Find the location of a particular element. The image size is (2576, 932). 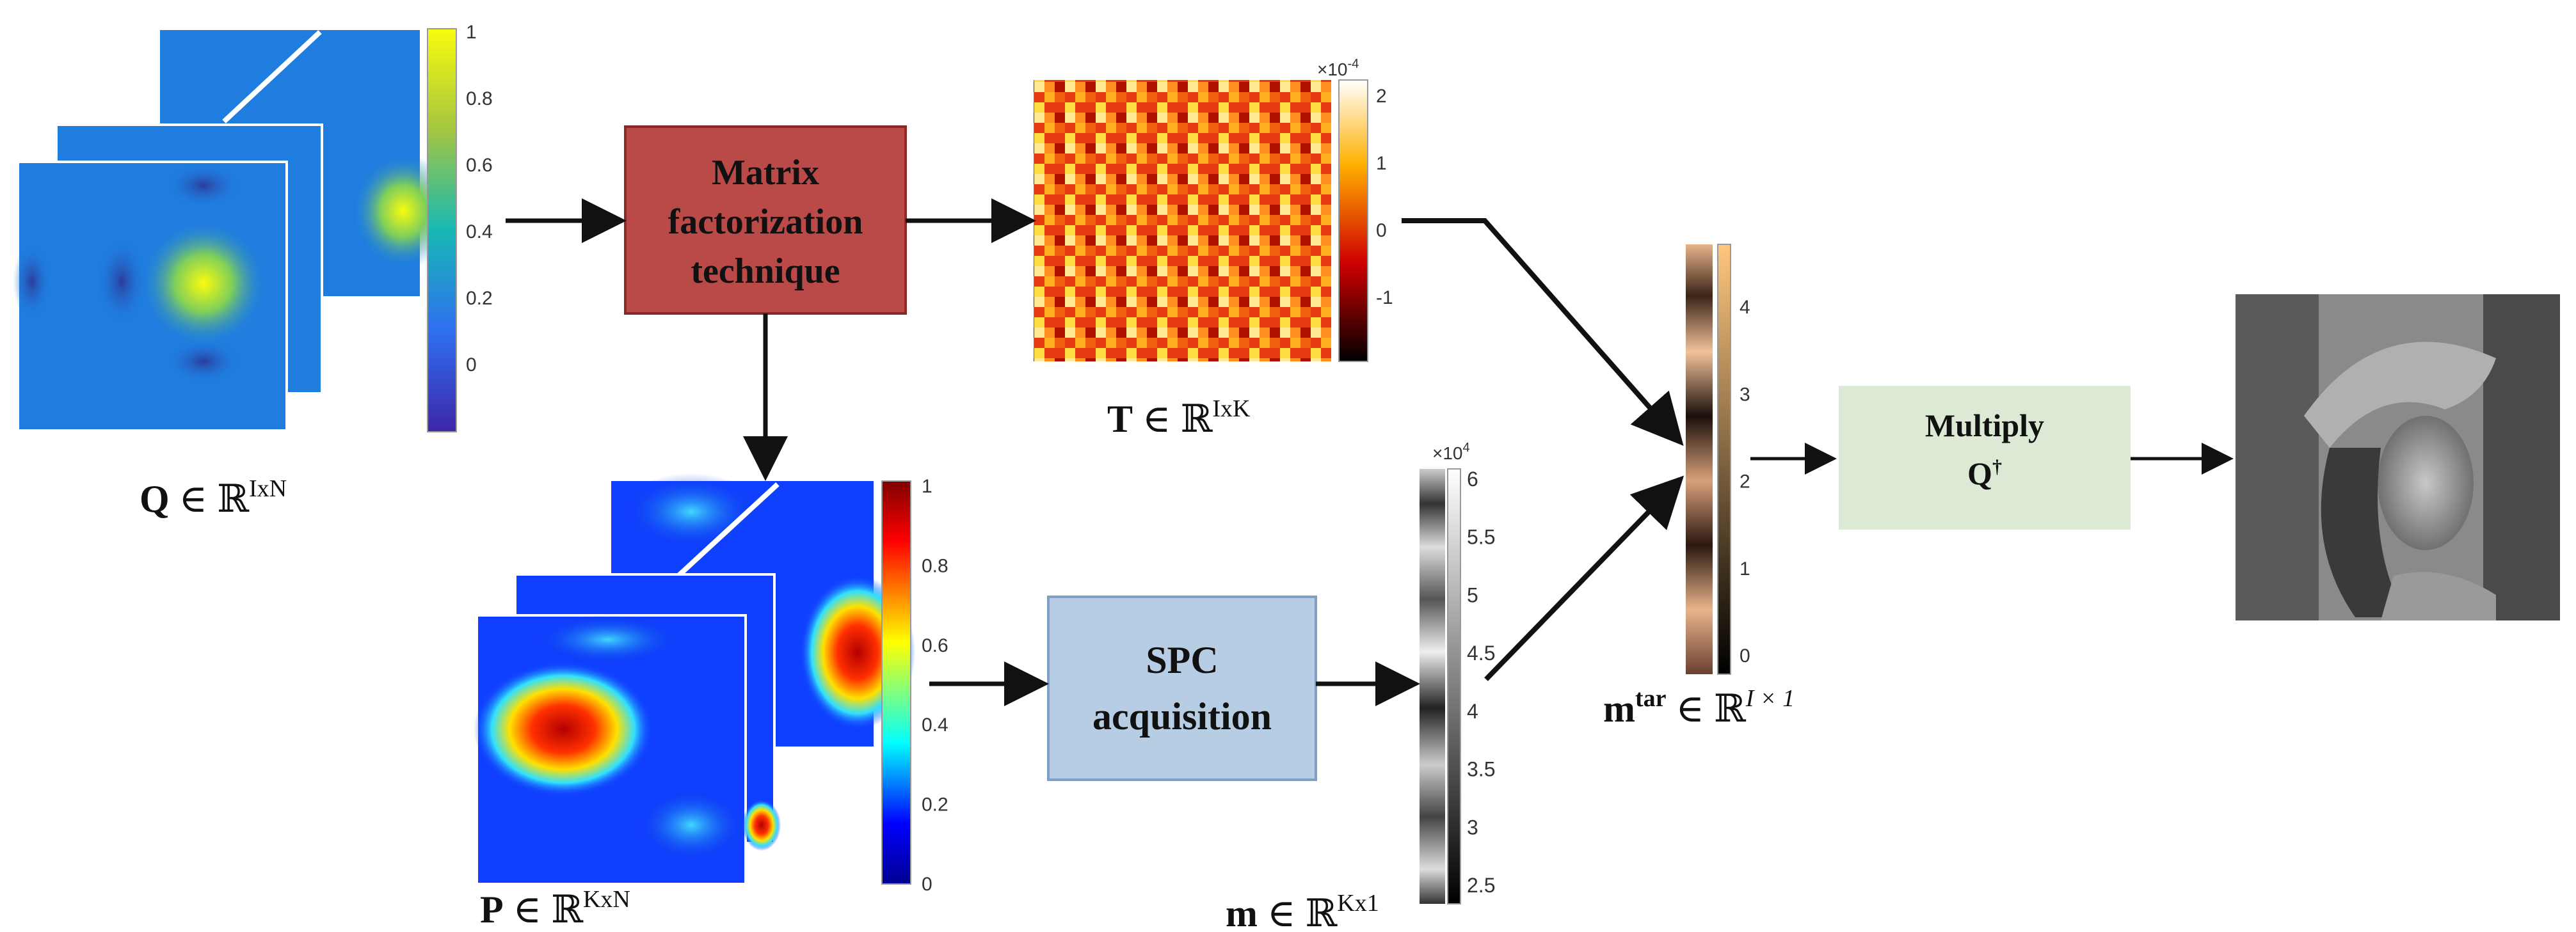

q-colorbar-tick: 0.6 is located at coordinates (479, 165).